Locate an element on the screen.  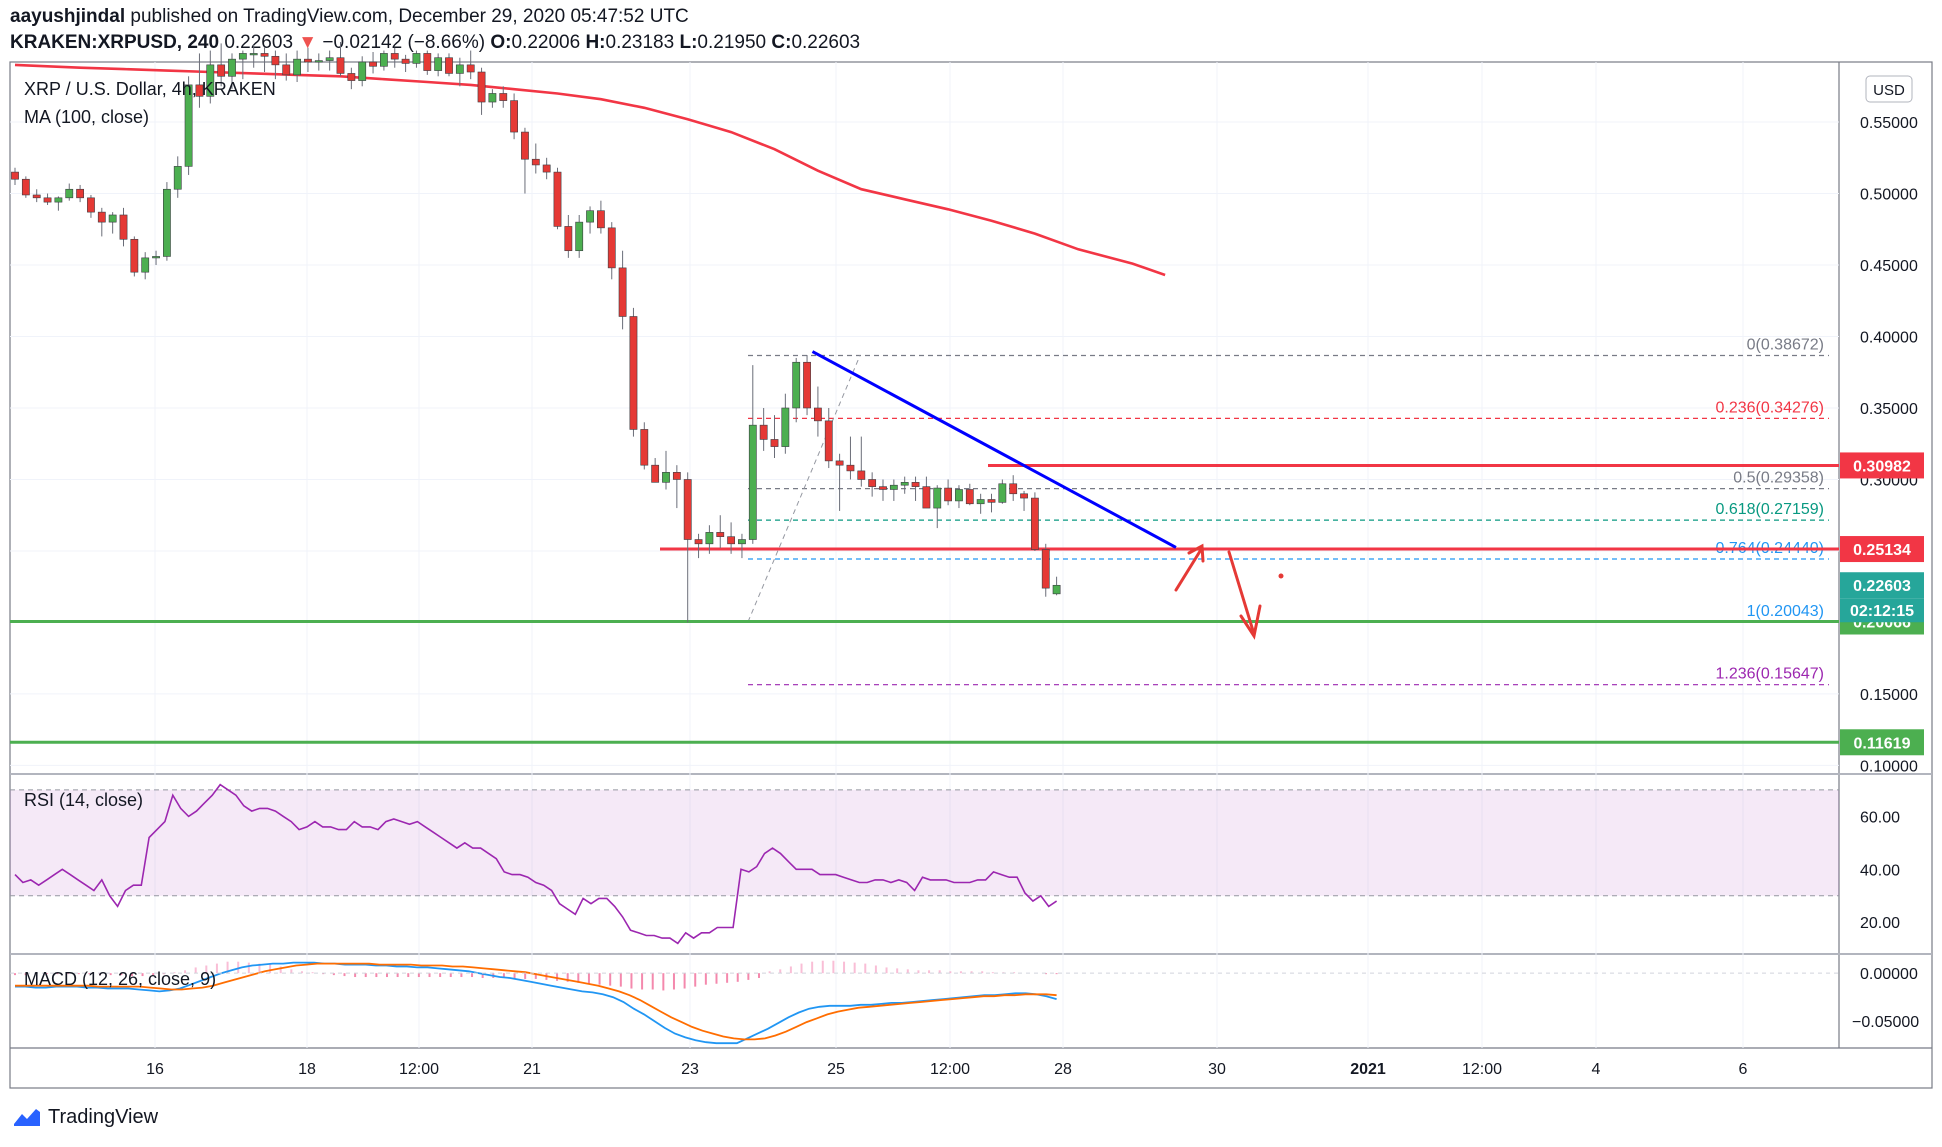
last-price-tag-text: 0.22603 is located at coordinates (1882, 586).